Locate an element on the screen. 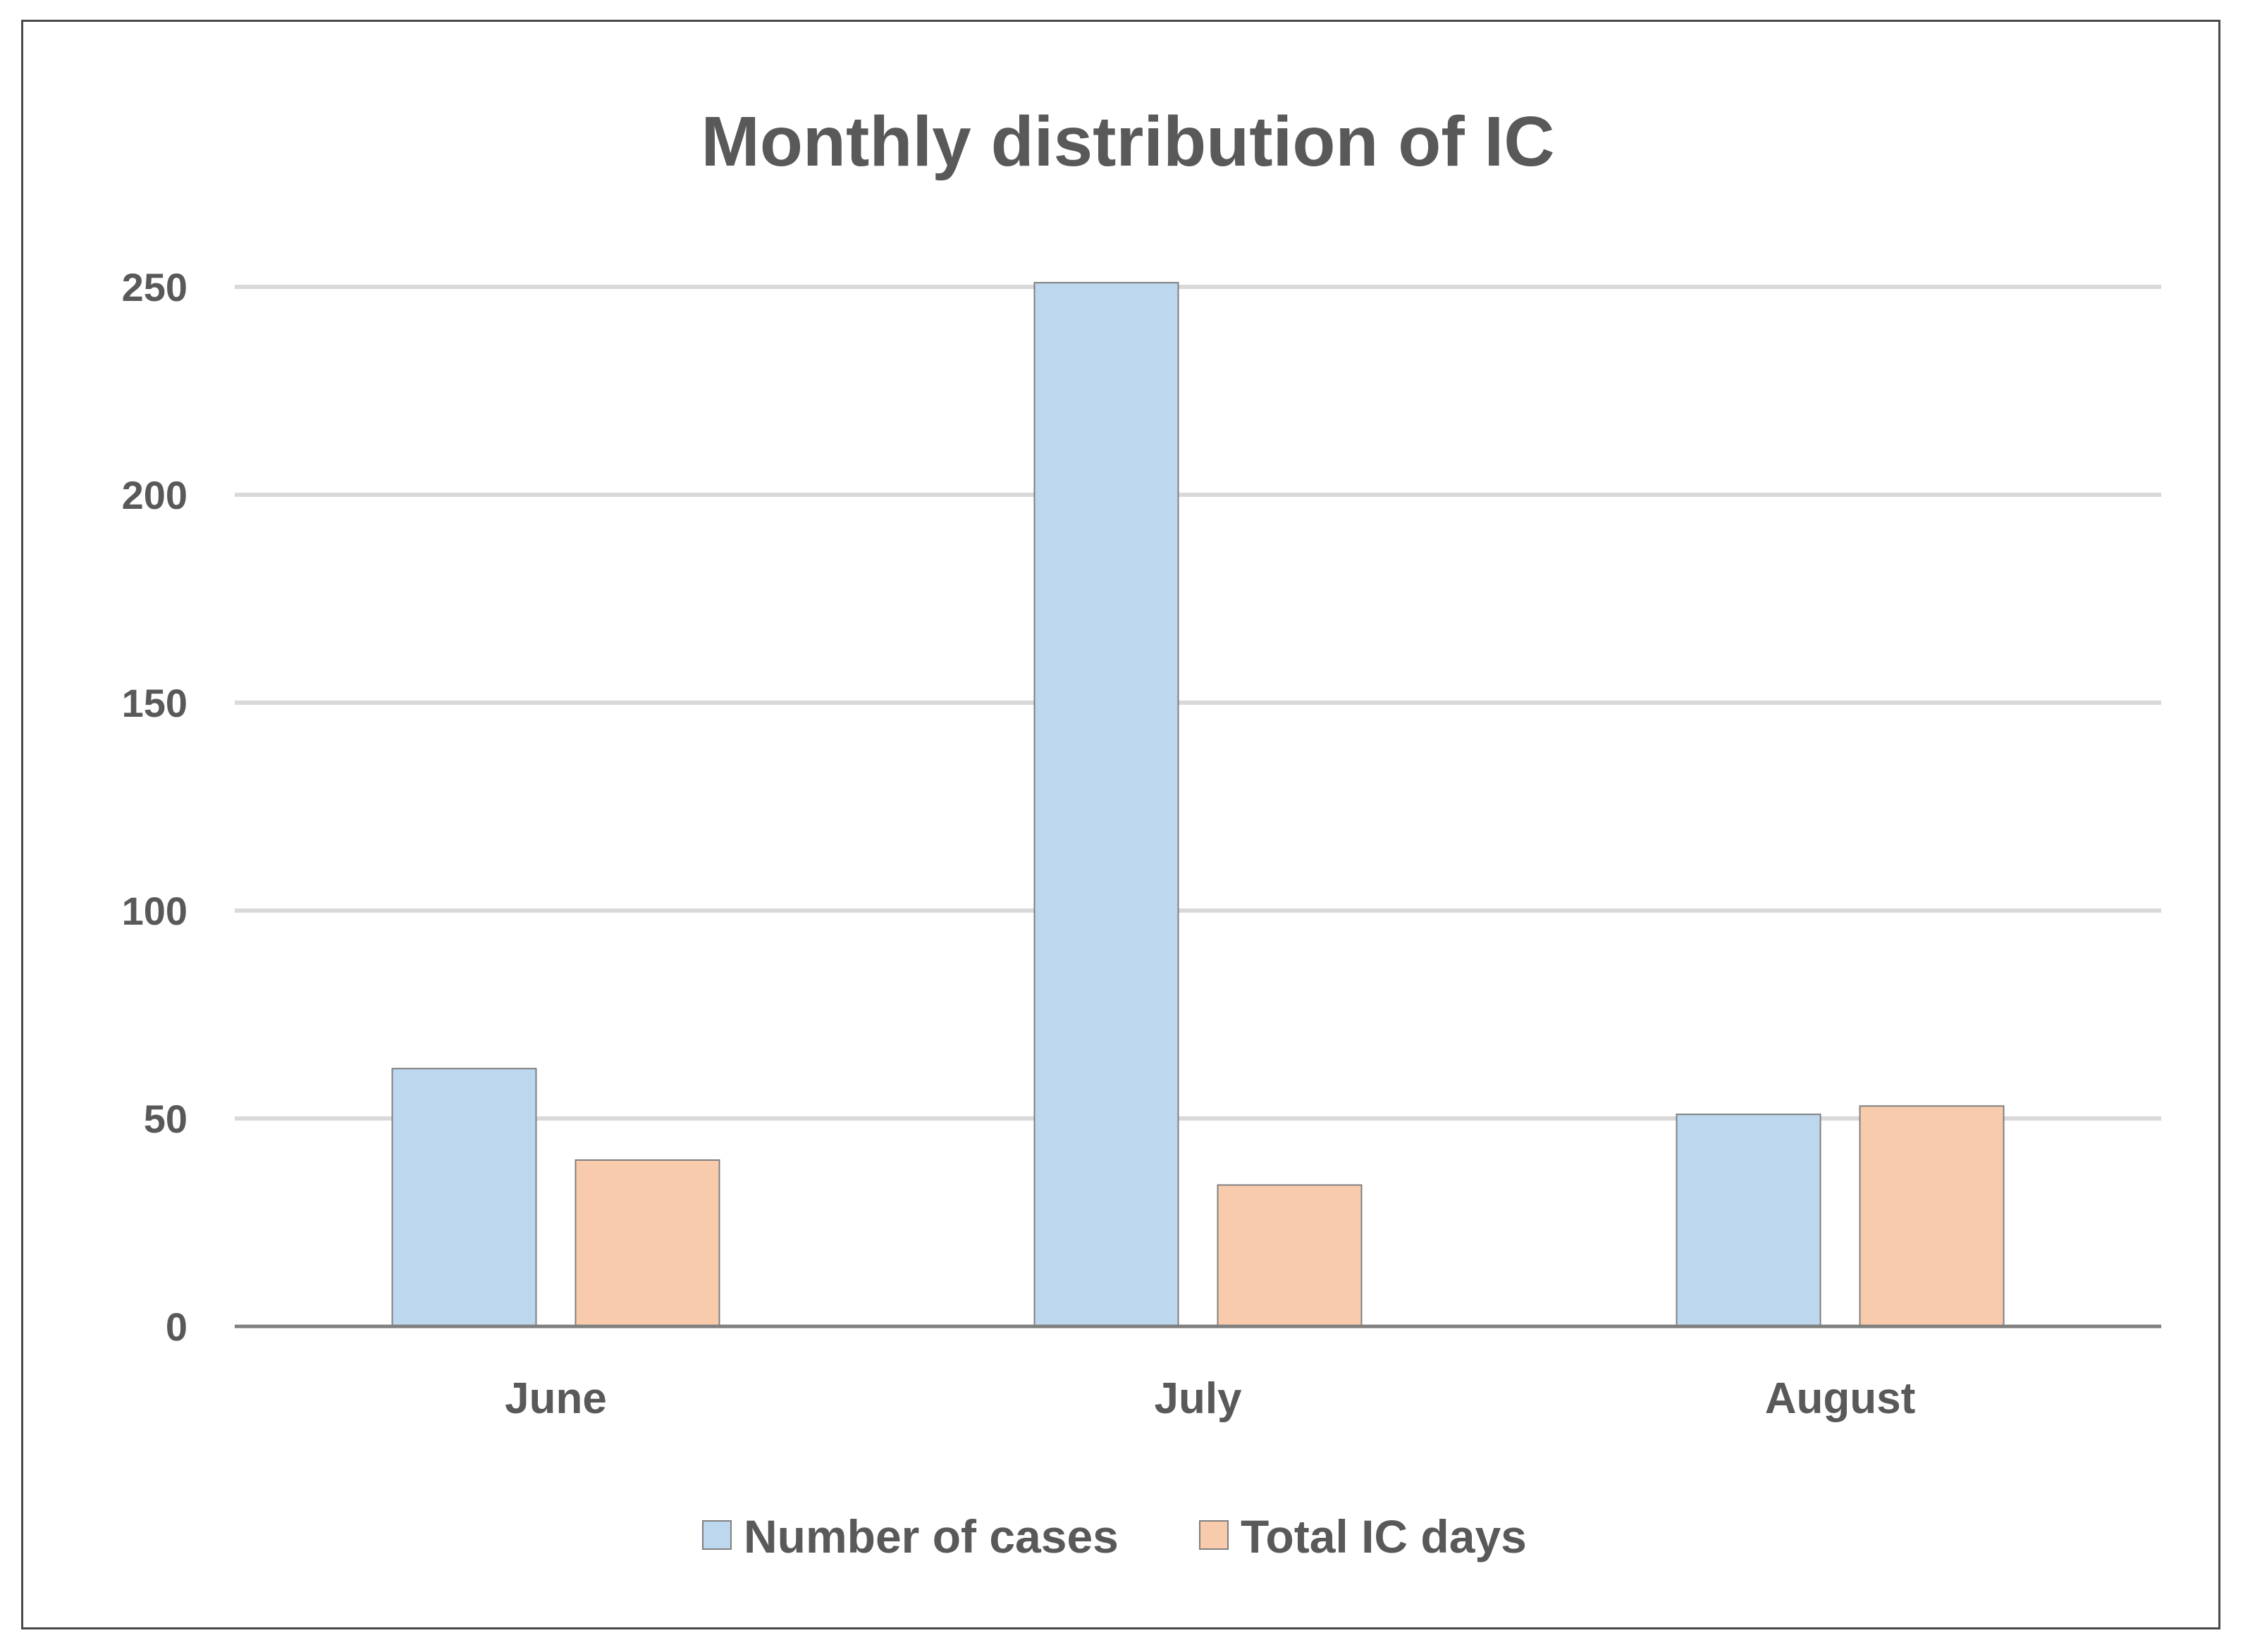 This screenshot has width=2243, height=1652. chart-title: Monthly distribution of IC is located at coordinates (1128, 141).